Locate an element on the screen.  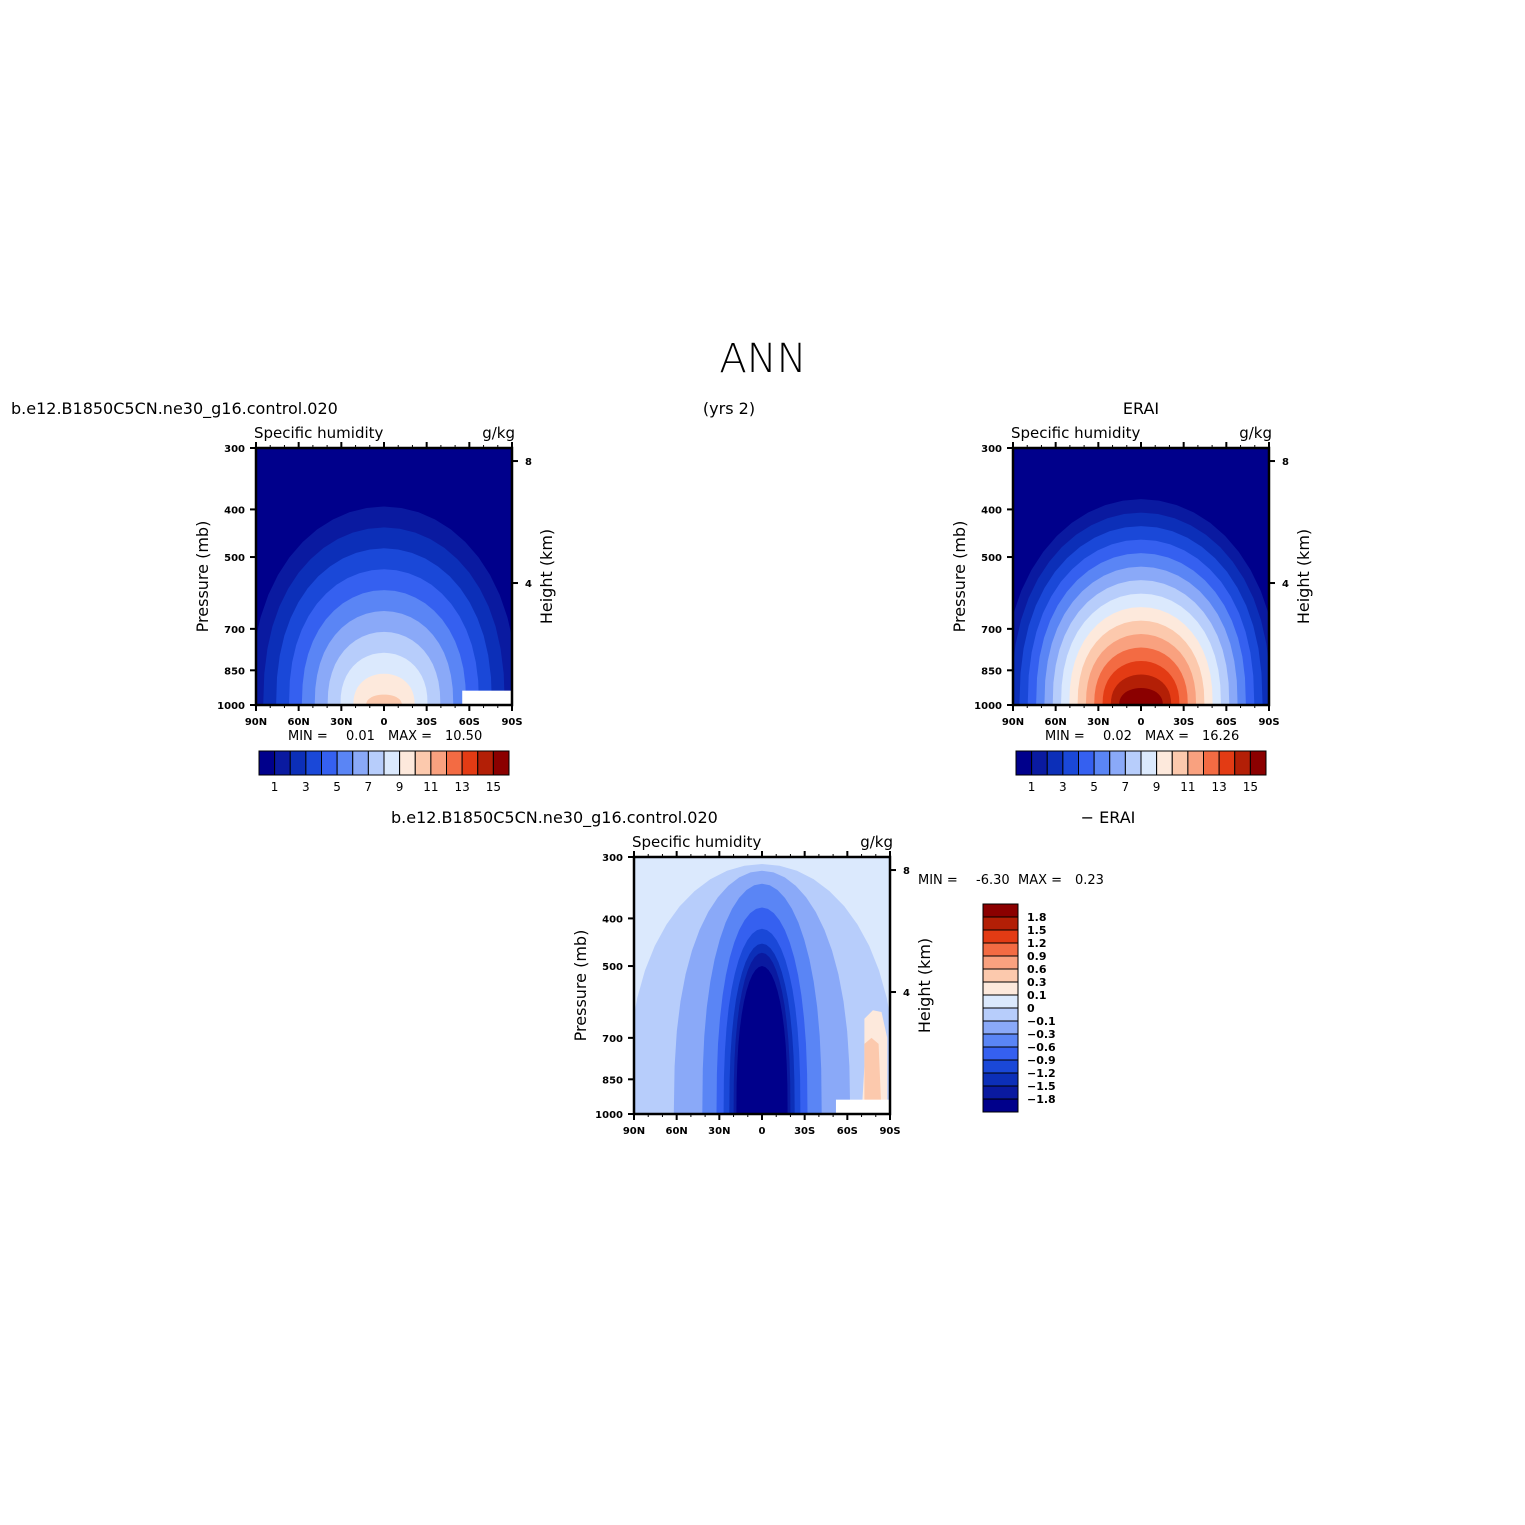
figure-title: ANN is located at coordinates (762, 359).